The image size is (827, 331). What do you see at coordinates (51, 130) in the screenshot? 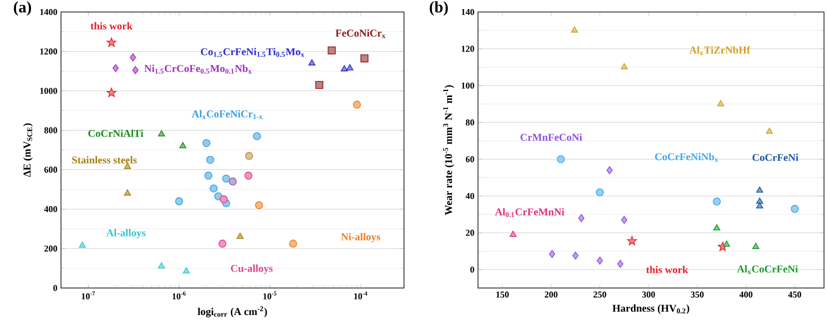
I see `y-tick-label: 800` at bounding box center [51, 130].